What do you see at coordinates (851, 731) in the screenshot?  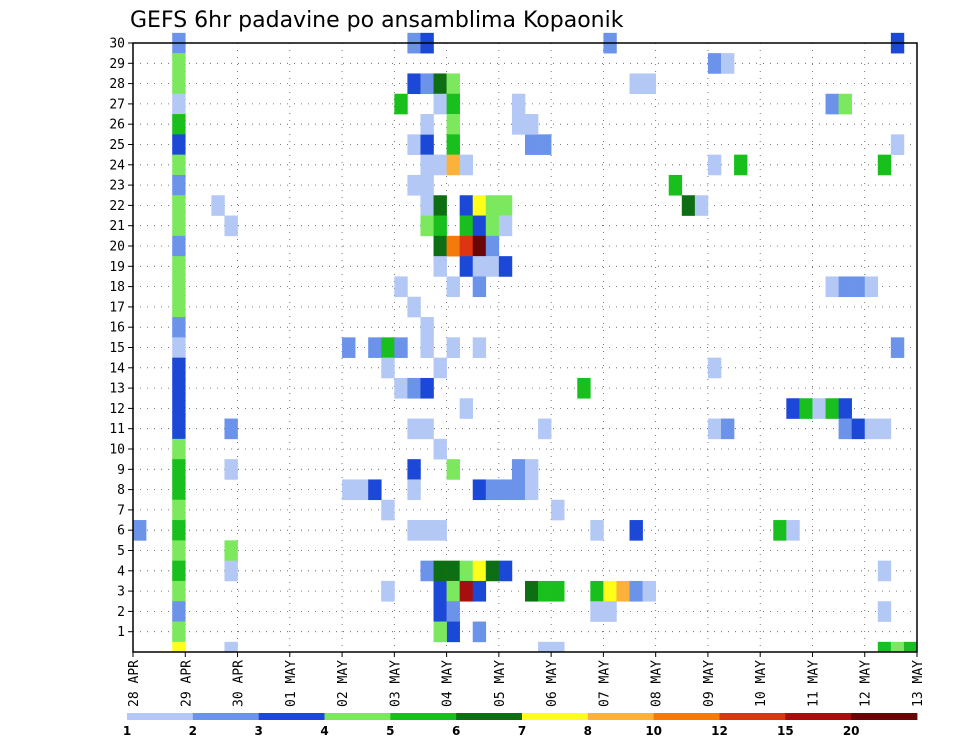 I see `colorbar-label: 20` at bounding box center [851, 731].